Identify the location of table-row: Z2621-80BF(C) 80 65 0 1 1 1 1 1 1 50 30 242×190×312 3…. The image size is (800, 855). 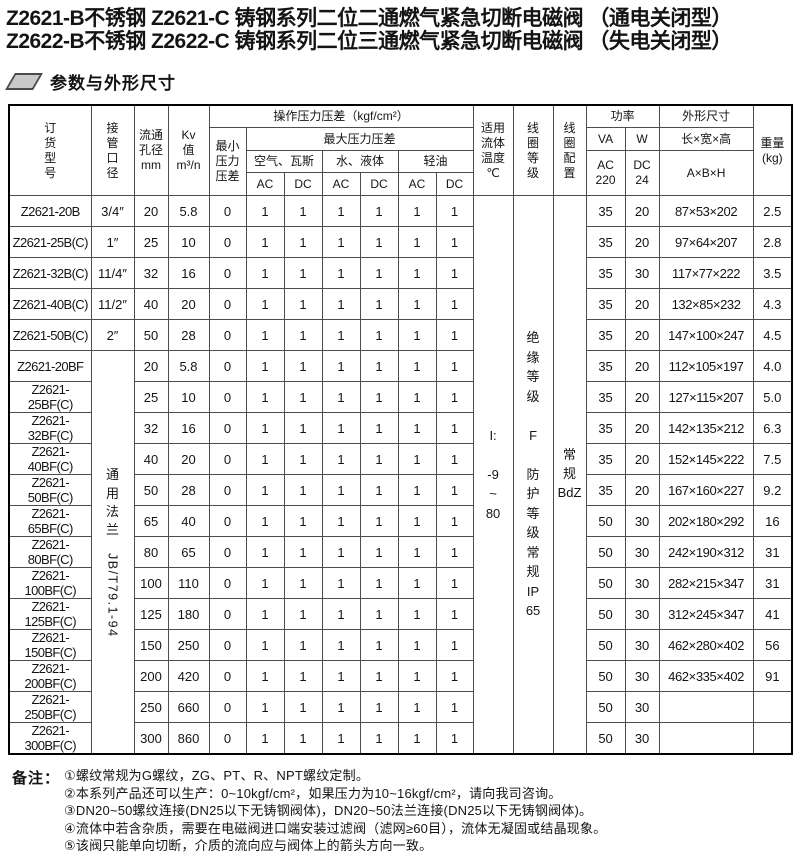
(400, 552).